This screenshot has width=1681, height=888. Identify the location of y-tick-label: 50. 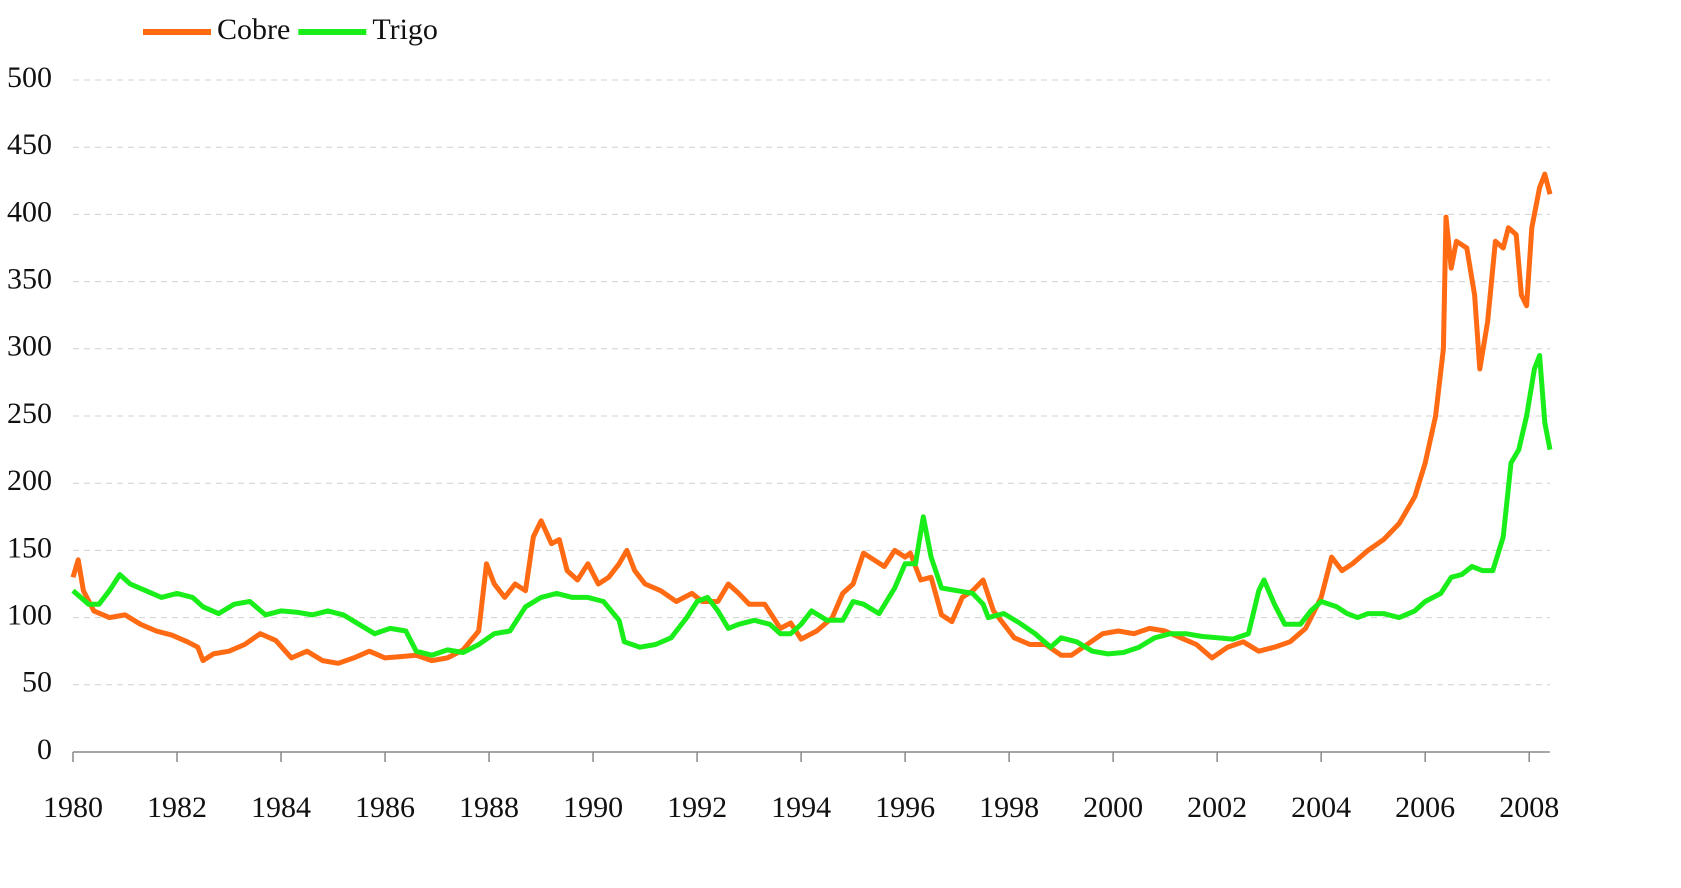
(37, 682).